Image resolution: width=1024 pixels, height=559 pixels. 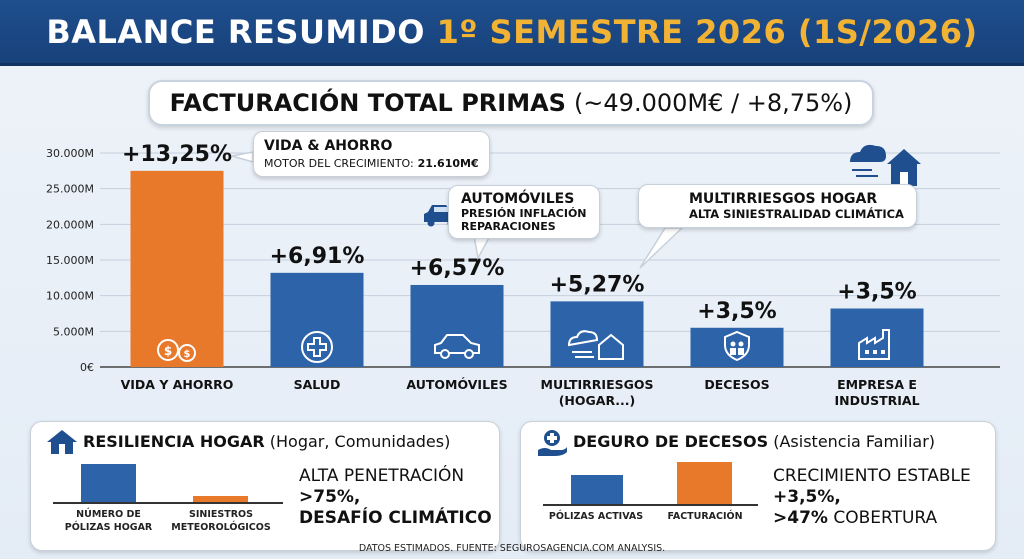 What do you see at coordinates (876, 400) in the screenshot?
I see `x-category-label: INDUSTRIAL` at bounding box center [876, 400].